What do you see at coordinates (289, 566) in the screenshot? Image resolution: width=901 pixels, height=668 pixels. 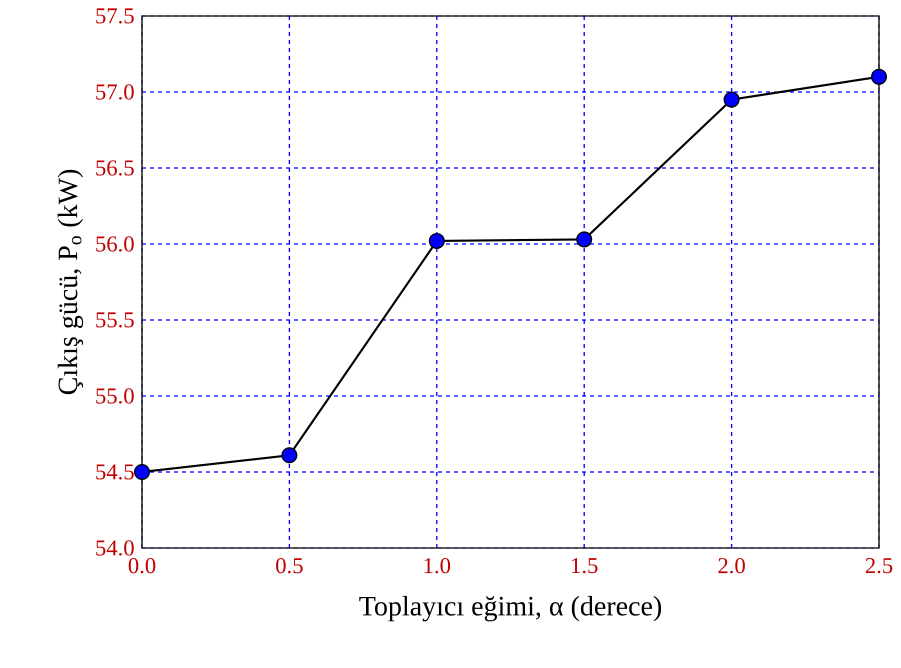 I see `x-tick-label: 0.5` at bounding box center [289, 566].